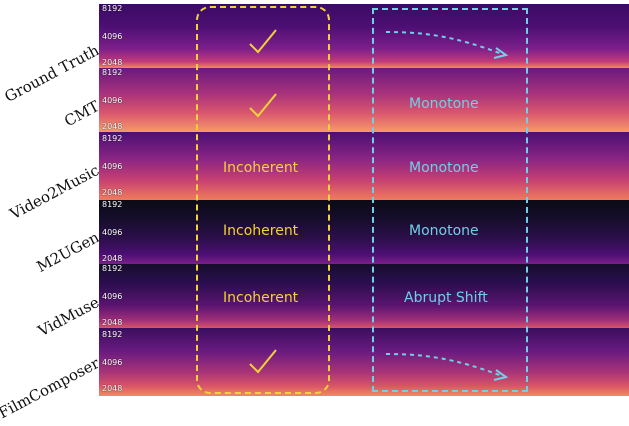  What do you see at coordinates (364, 232) in the screenshot?
I see `spectrogram-m2ugen: 8192 4096 2048 Incoherent Monotone` at bounding box center [364, 232].